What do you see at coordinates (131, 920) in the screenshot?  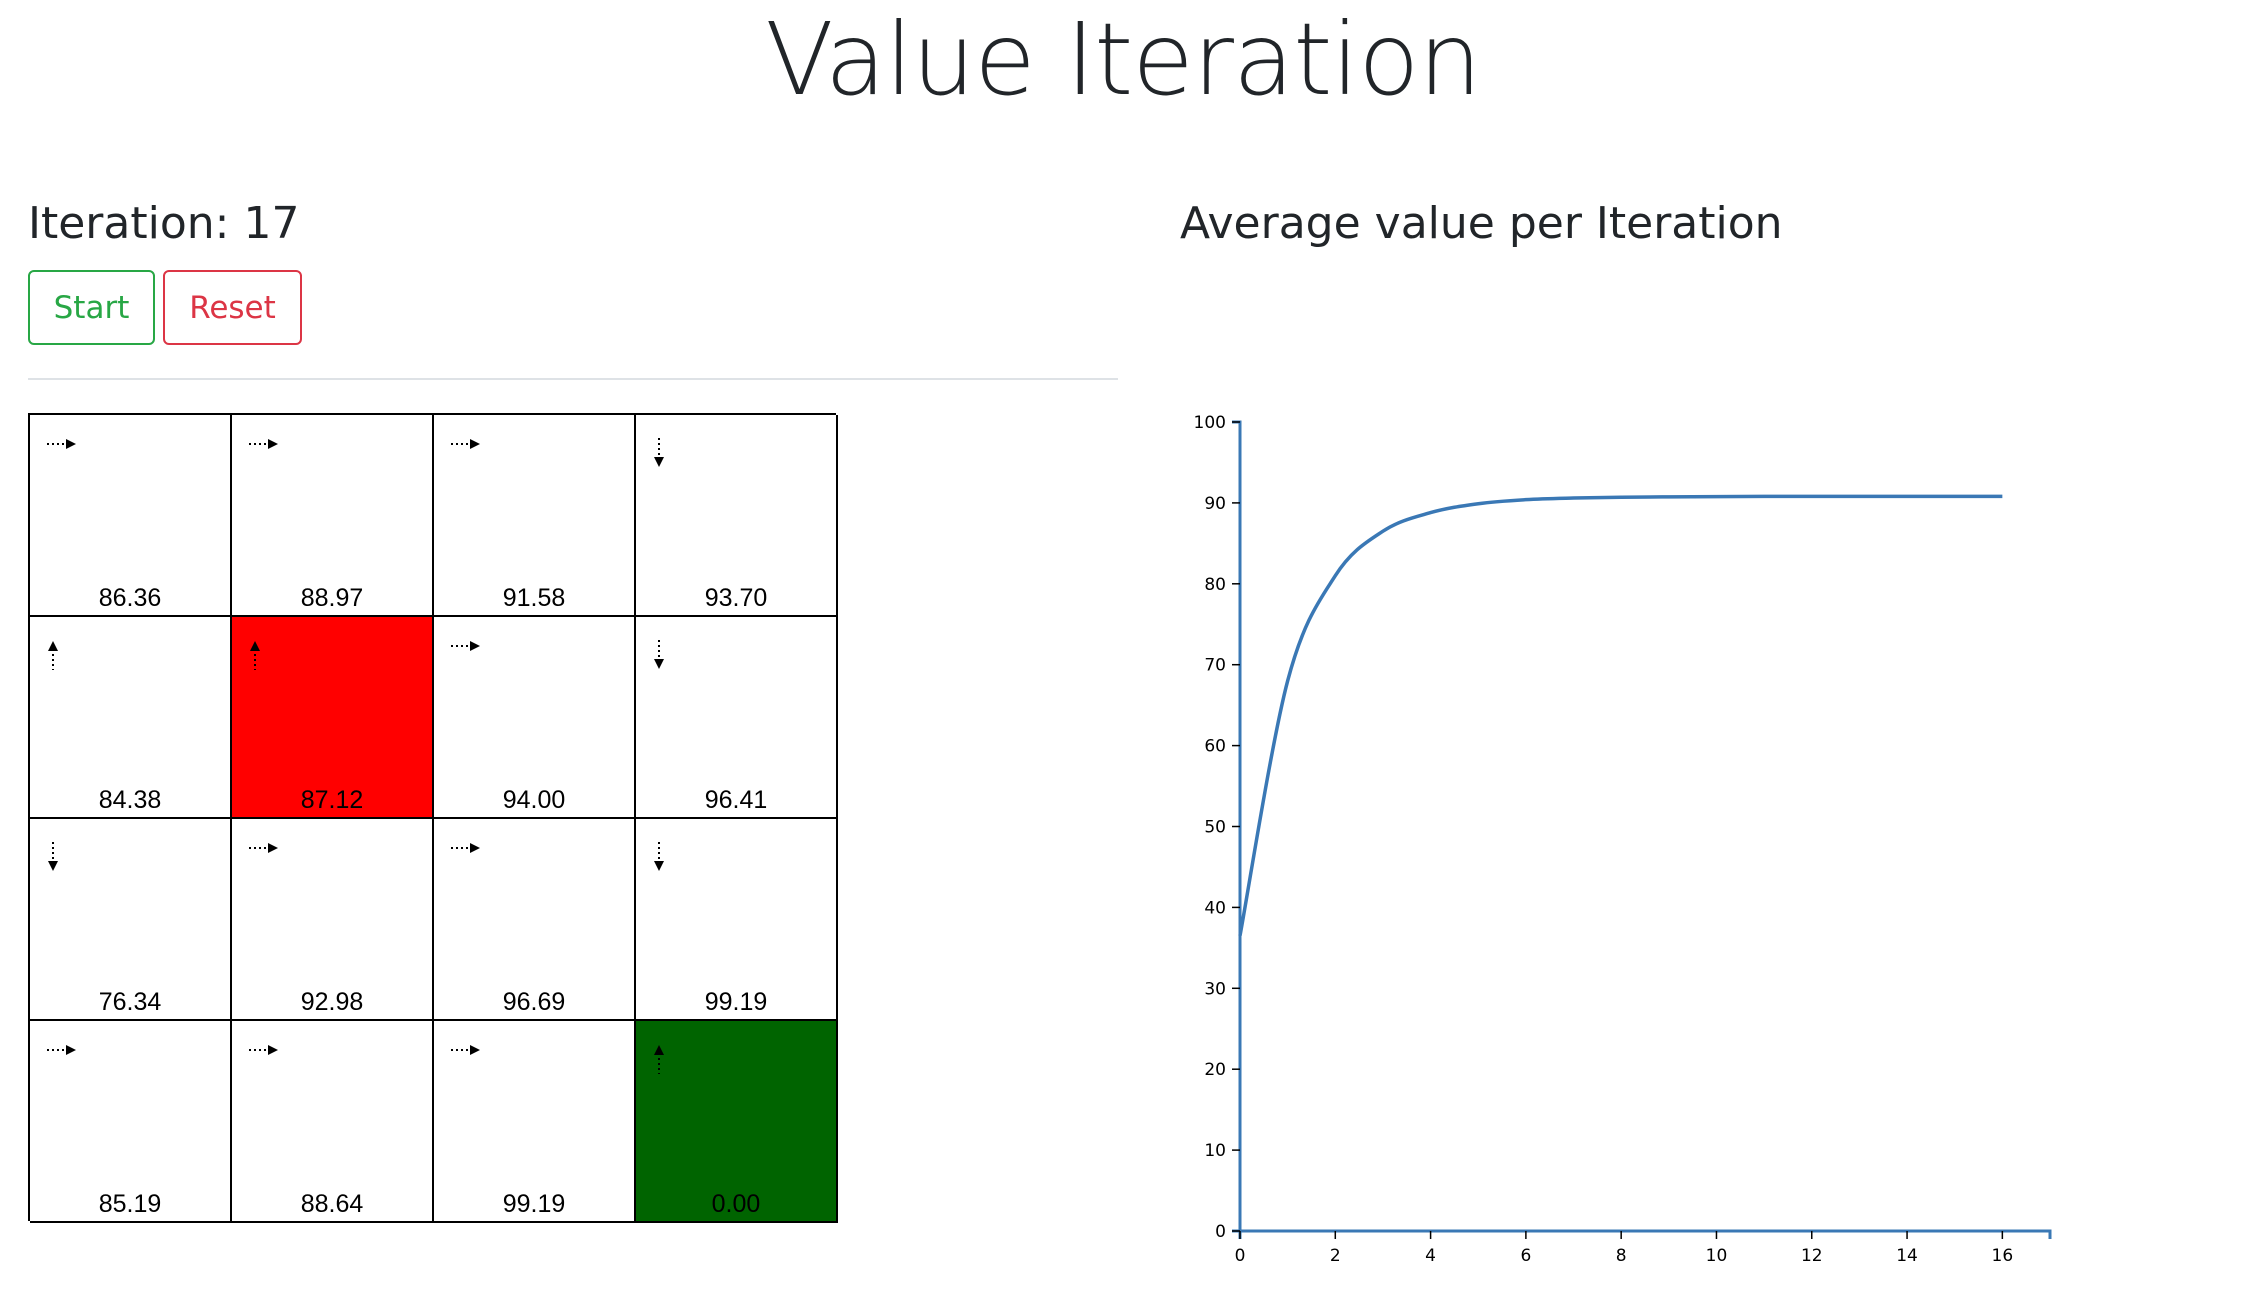 I see `grid-cell: 76.34` at bounding box center [131, 920].